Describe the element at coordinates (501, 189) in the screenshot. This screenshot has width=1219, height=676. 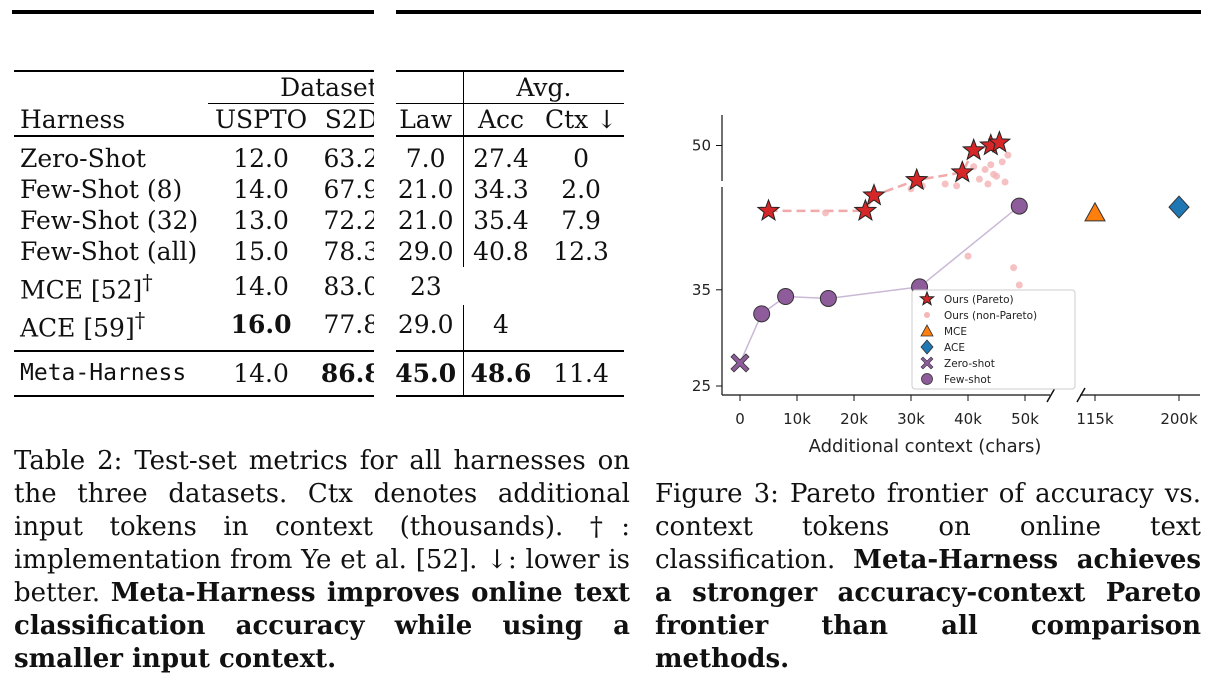
I see `cell-acc: 34.3` at that location.